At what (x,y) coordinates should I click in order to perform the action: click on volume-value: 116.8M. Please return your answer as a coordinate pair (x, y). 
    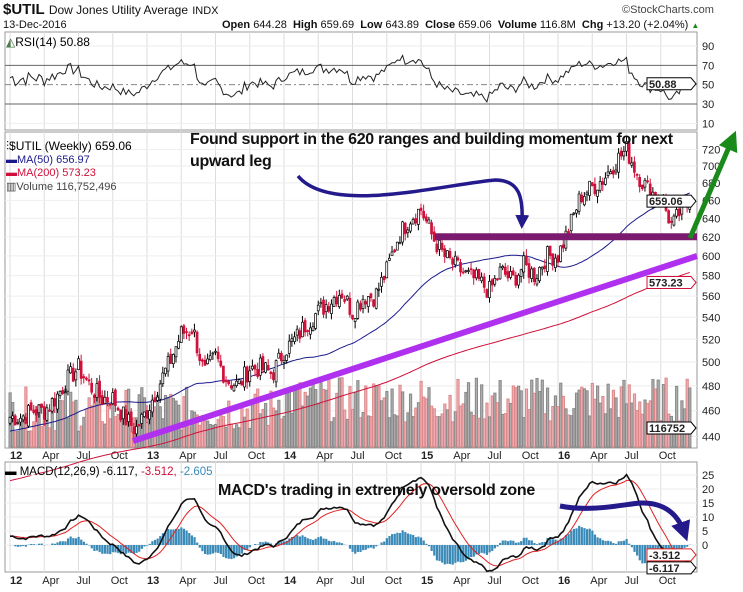
    Looking at the image, I should click on (557, 25).